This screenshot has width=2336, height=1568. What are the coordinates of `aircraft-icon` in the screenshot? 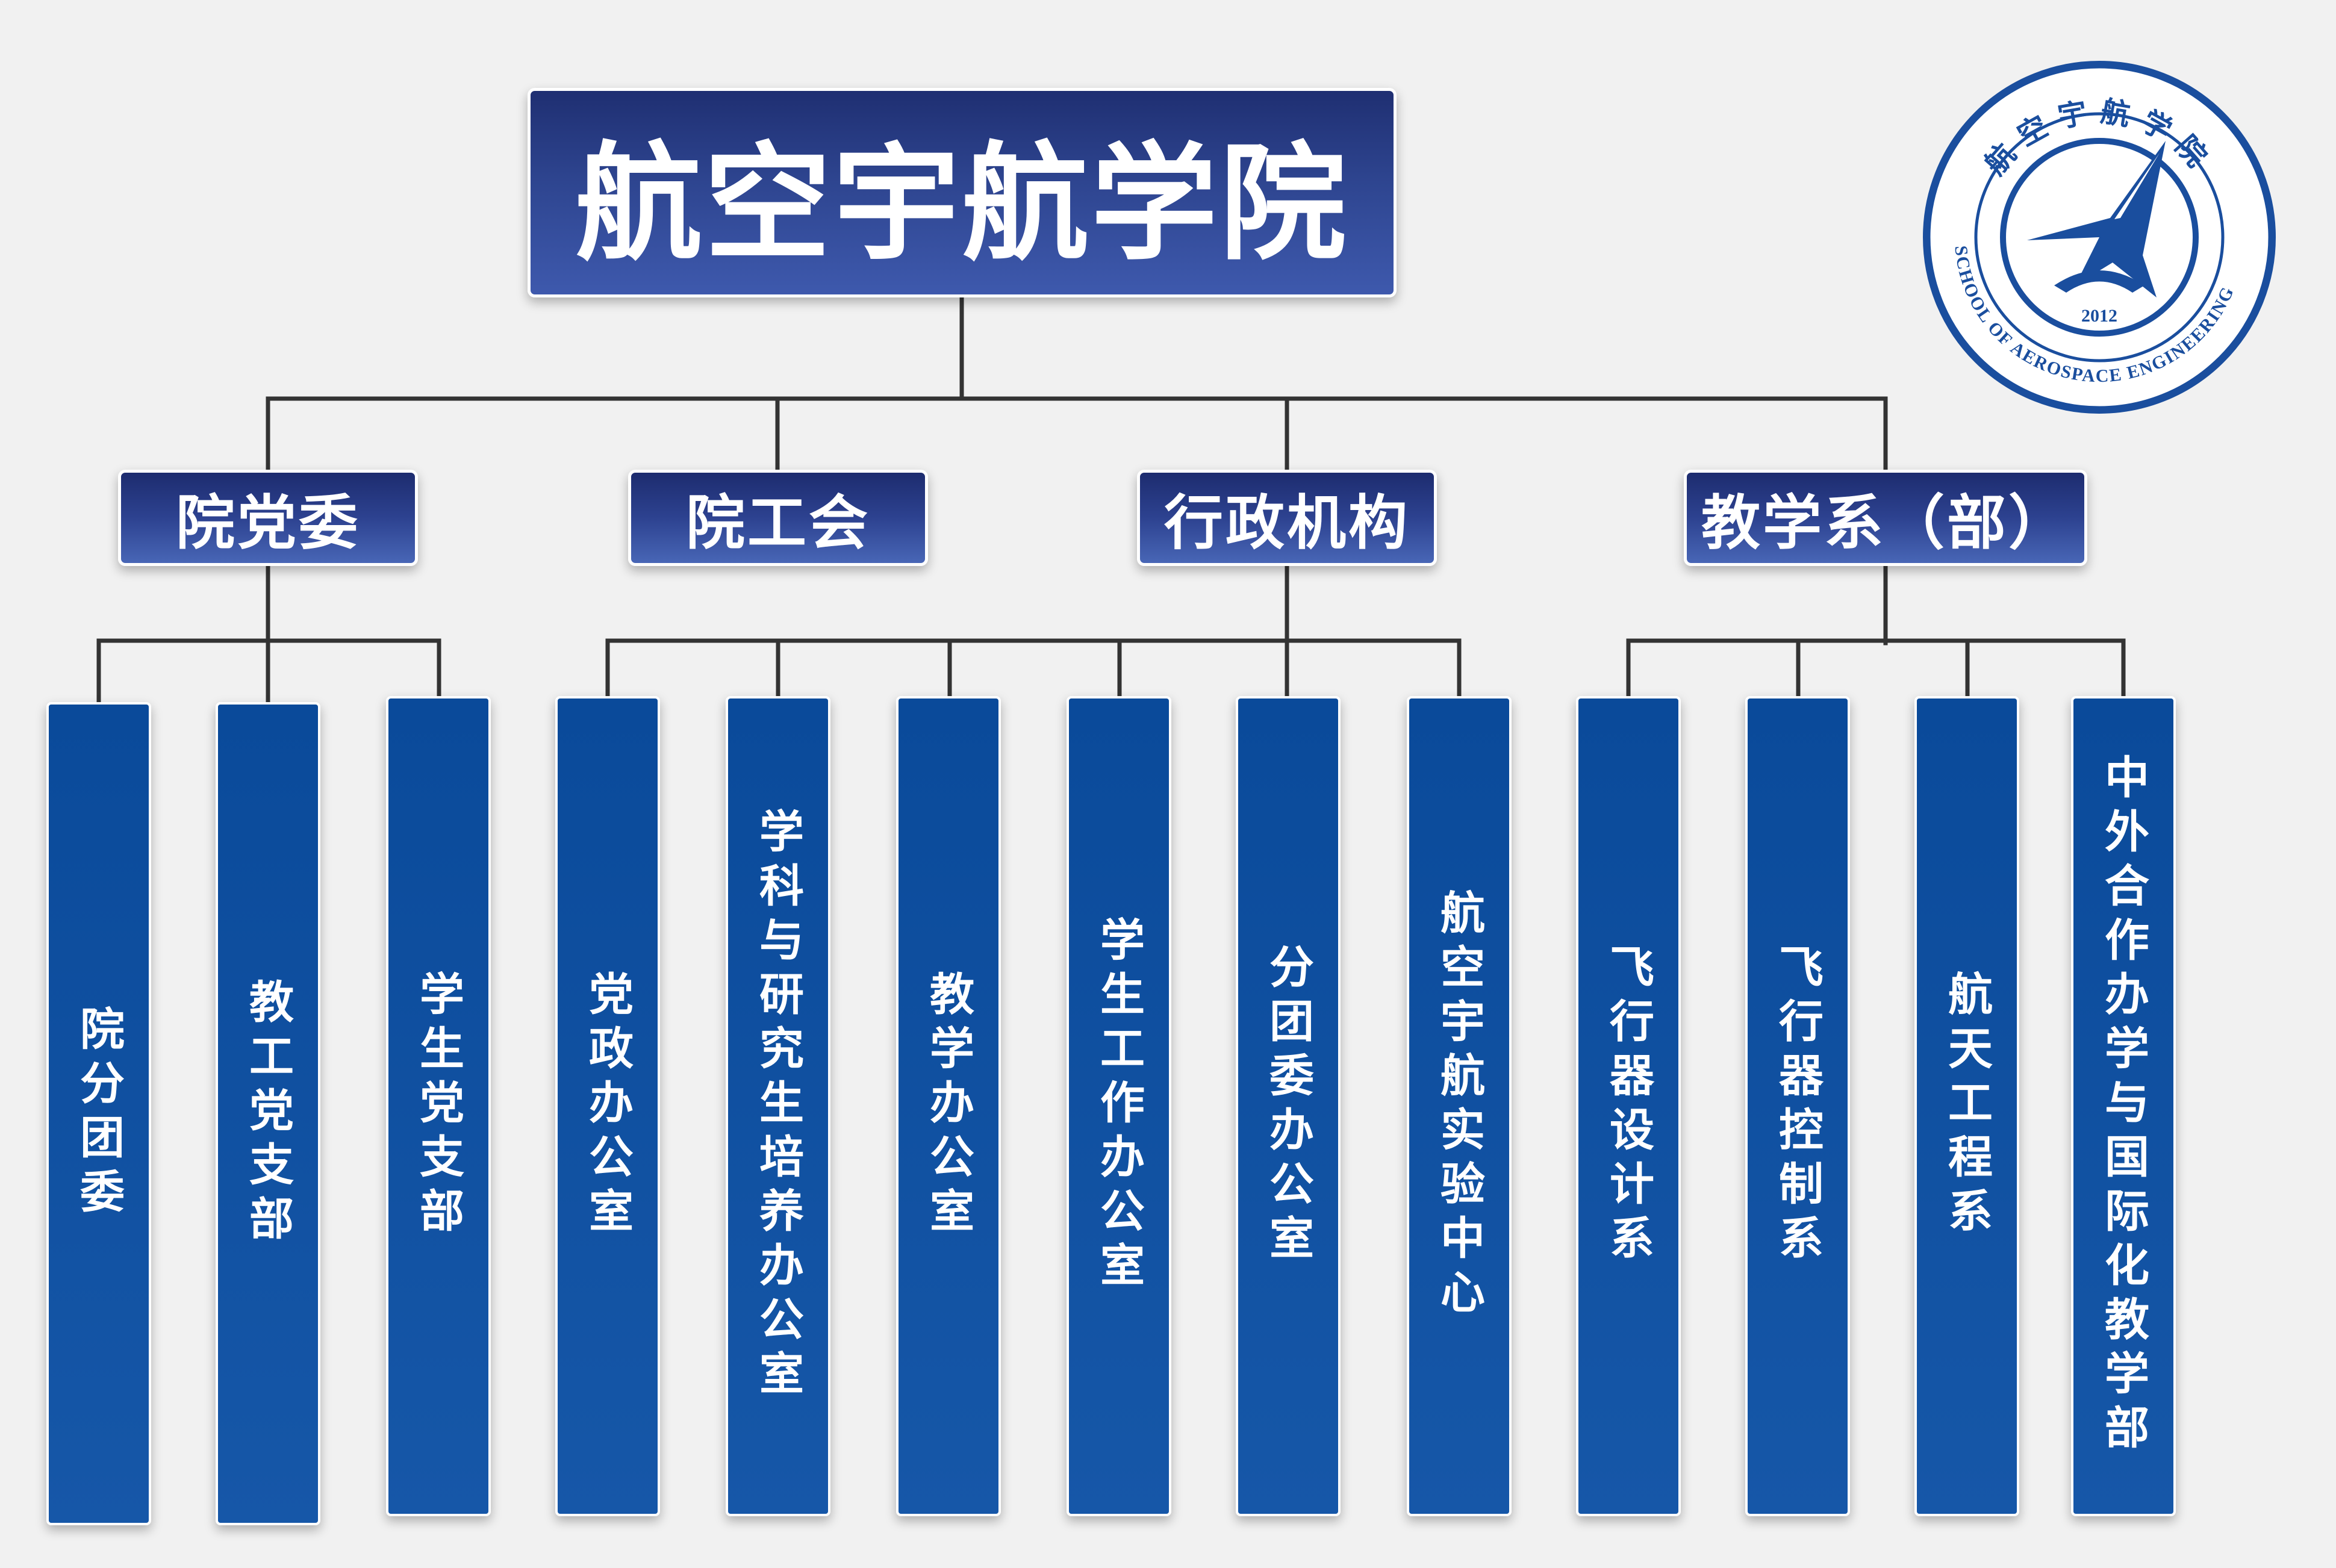 It's located at (2097, 219).